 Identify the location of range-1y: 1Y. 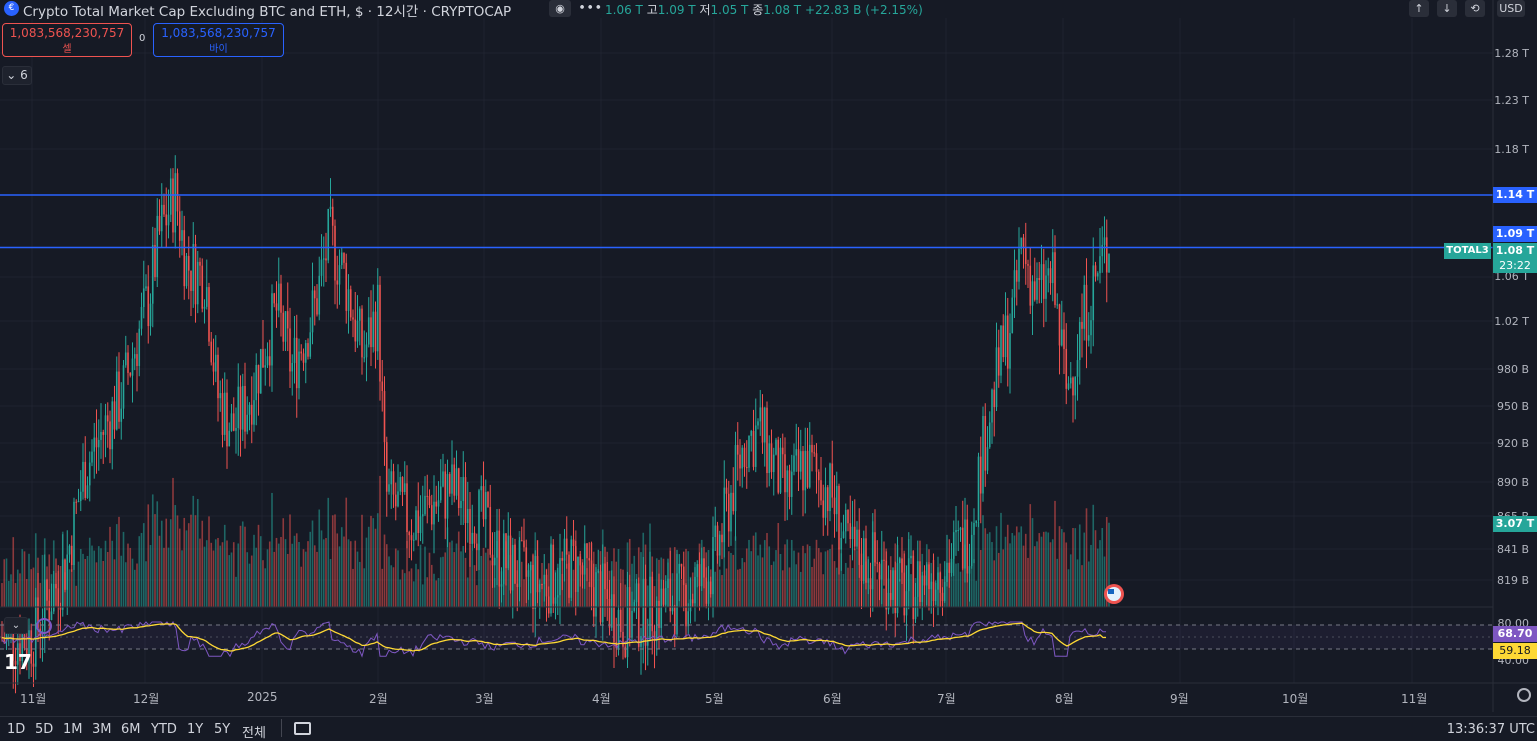
(195, 729).